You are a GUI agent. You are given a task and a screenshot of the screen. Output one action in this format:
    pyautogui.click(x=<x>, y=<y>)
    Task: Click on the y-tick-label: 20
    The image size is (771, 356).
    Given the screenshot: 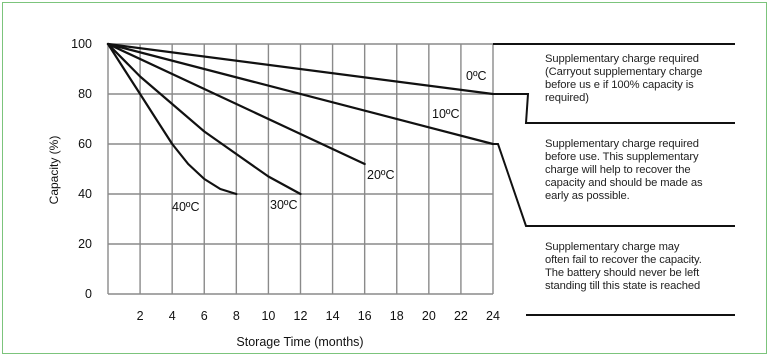 What is the action you would take?
    pyautogui.click(x=85, y=244)
    